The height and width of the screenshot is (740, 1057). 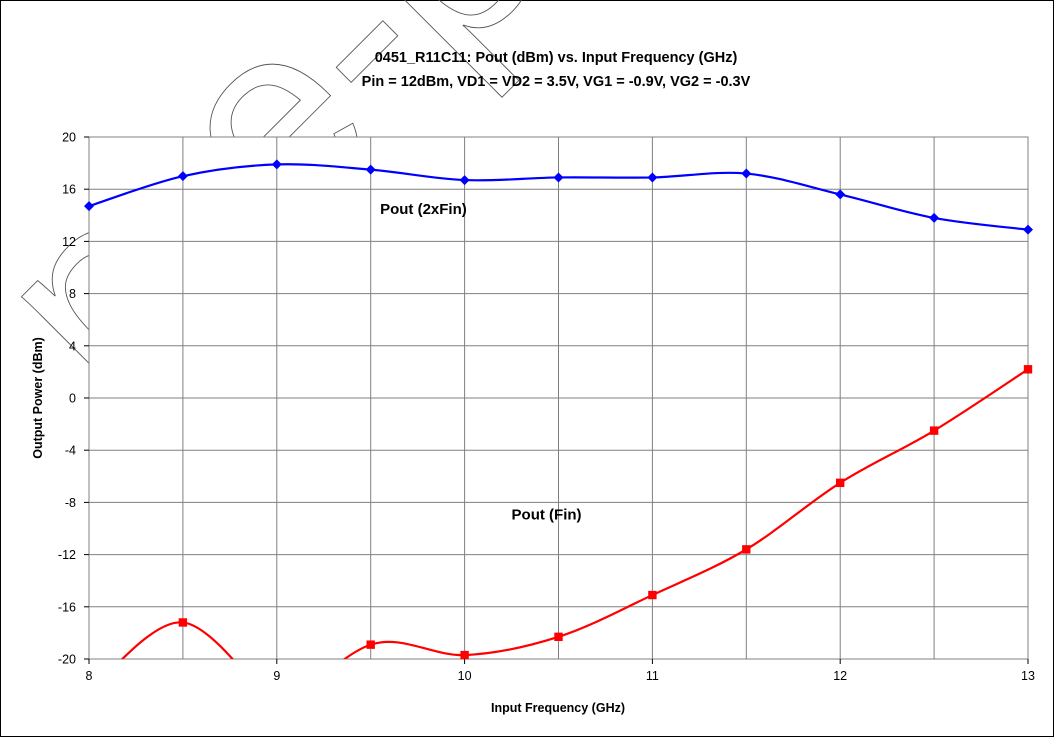 I want to click on y-tick-label: -8, so click(x=70, y=503).